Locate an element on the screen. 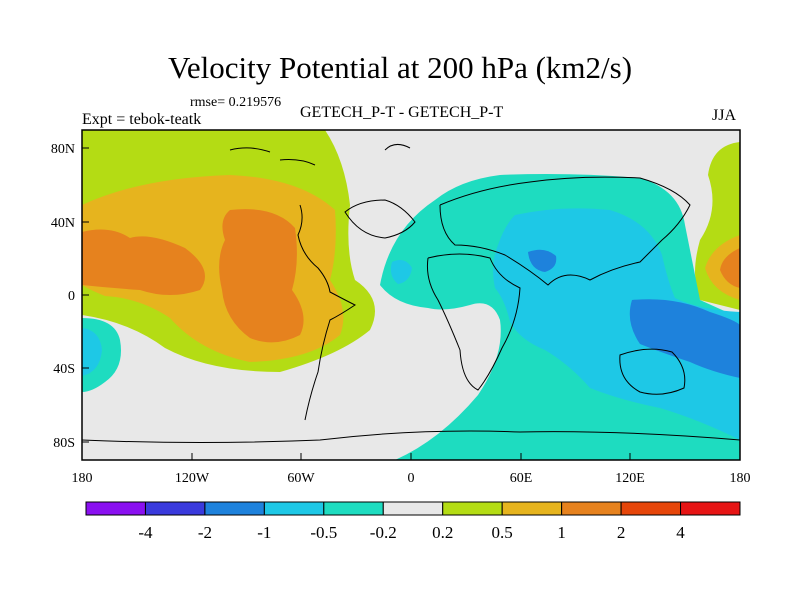 Image resolution: width=800 pixels, height=600 pixels. season-label: JJA is located at coordinates (724, 115).